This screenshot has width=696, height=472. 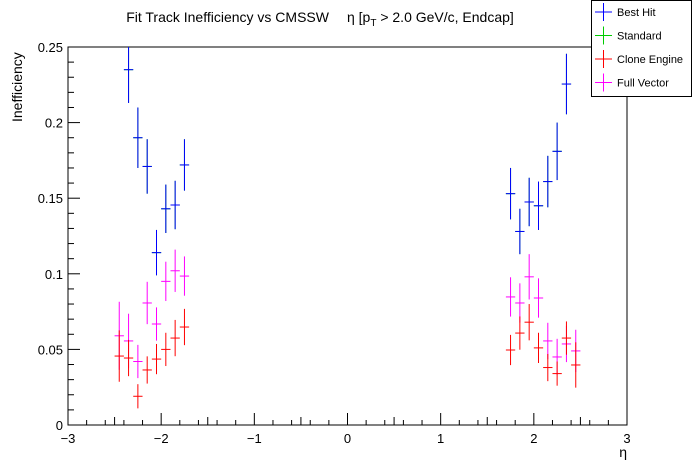 I want to click on y-axis-label: Inefficiency, so click(x=17, y=87).